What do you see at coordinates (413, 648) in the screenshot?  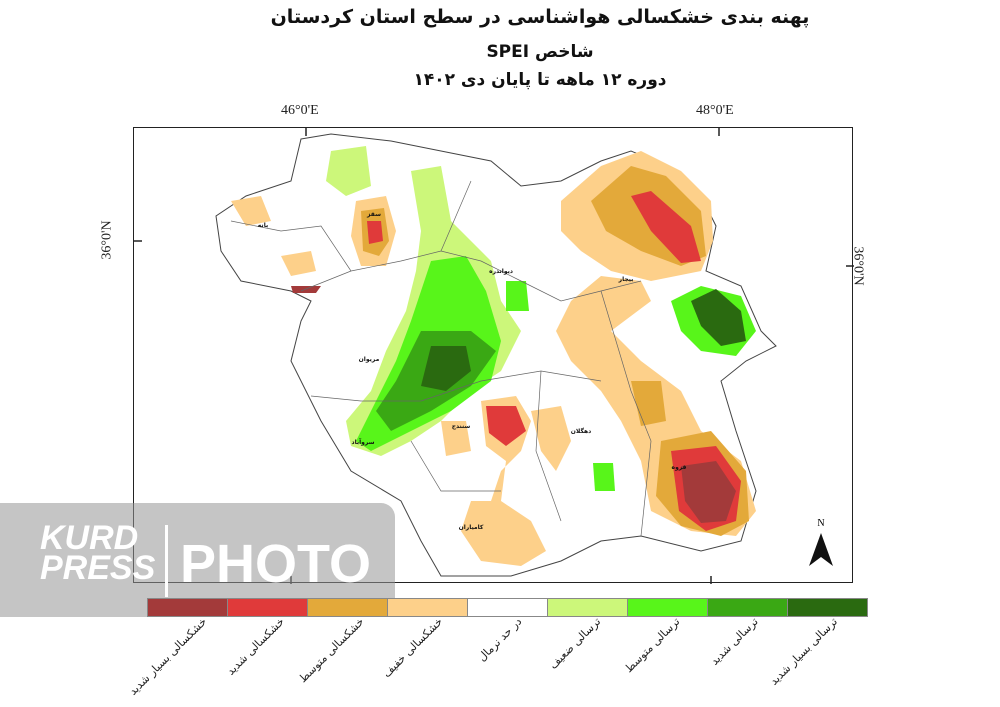 I see `legend-label: خشکسالی خفیف` at bounding box center [413, 648].